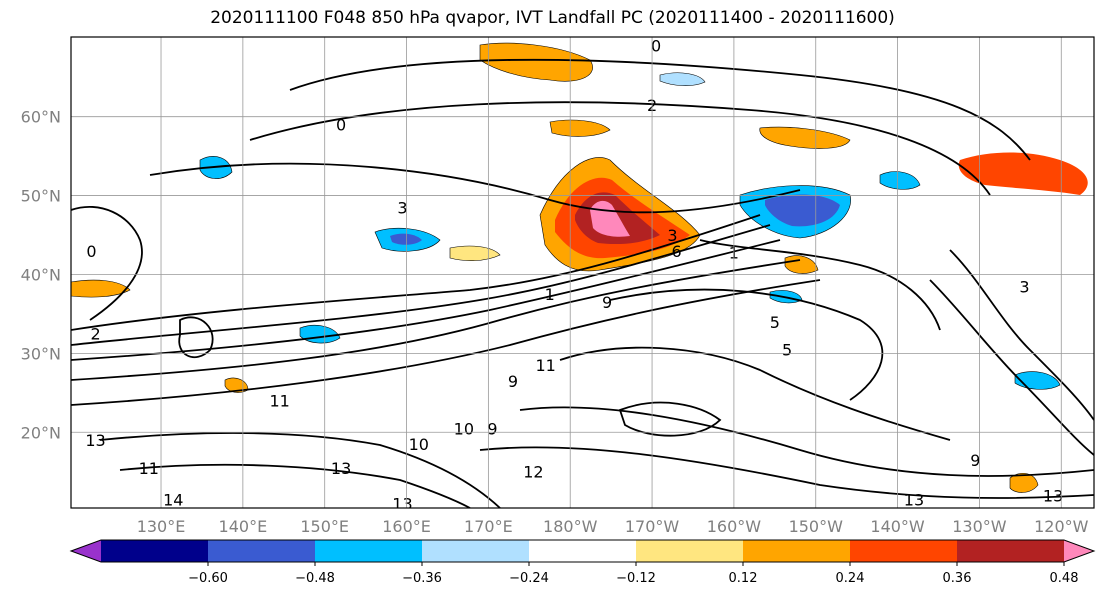 Image resolution: width=1105 pixels, height=601 pixels. What do you see at coordinates (533, 472) in the screenshot?
I see `contour-label: 12` at bounding box center [533, 472].